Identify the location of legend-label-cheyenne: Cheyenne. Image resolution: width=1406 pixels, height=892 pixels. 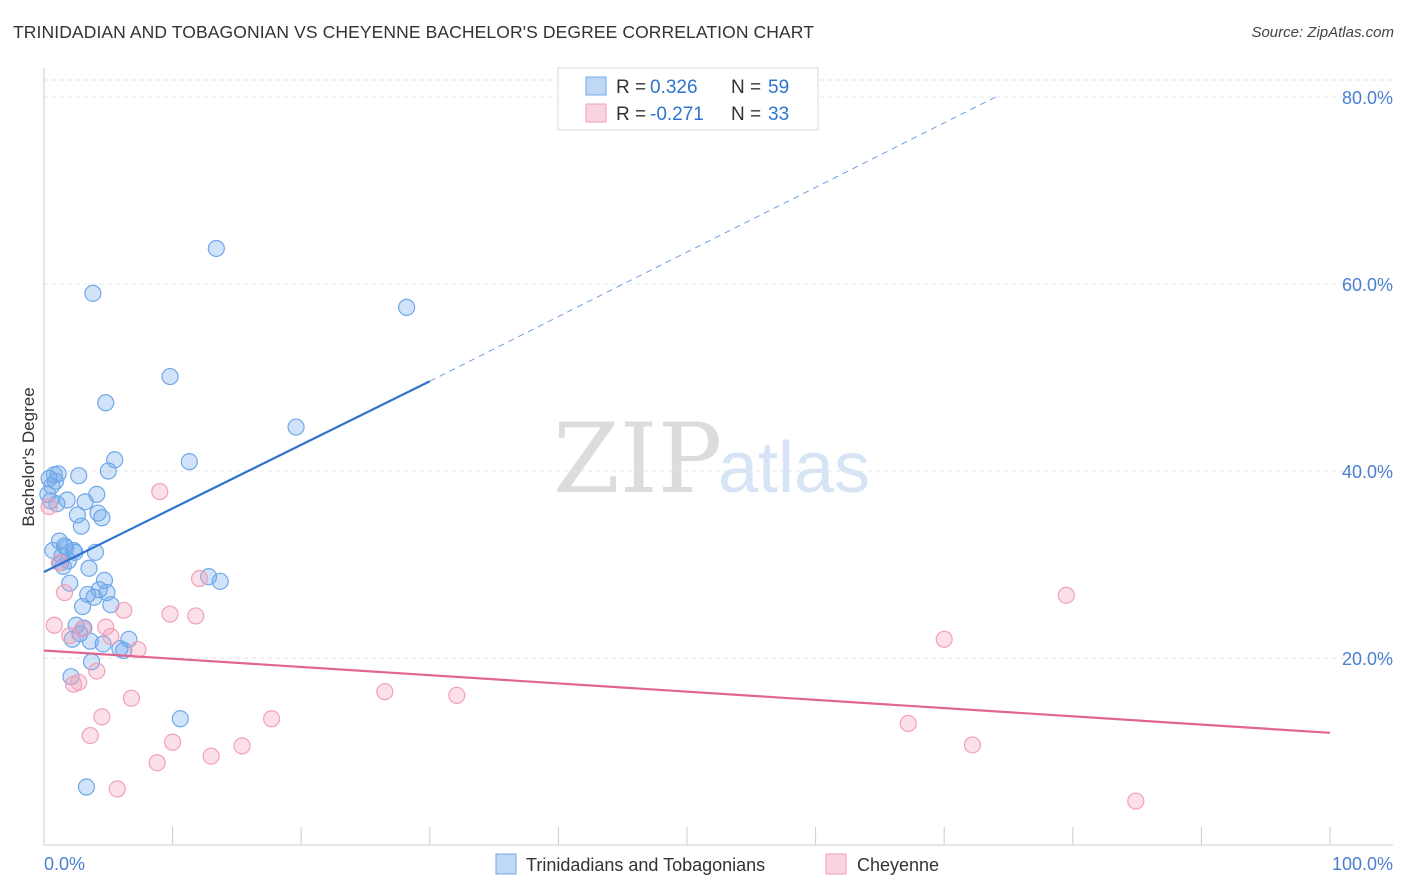
(898, 865).